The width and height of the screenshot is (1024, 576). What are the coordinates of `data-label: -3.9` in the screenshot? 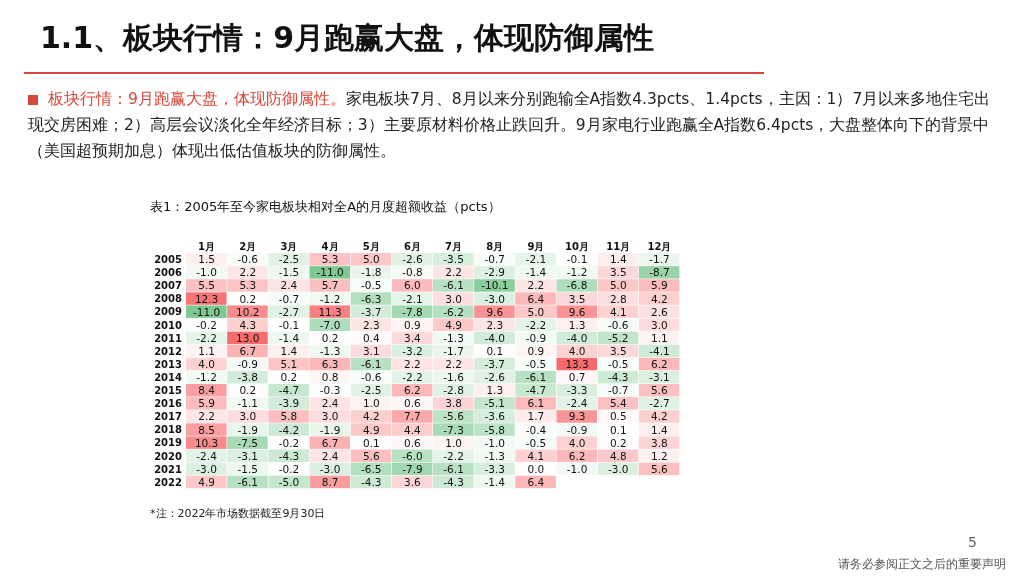 It's located at (289, 403).